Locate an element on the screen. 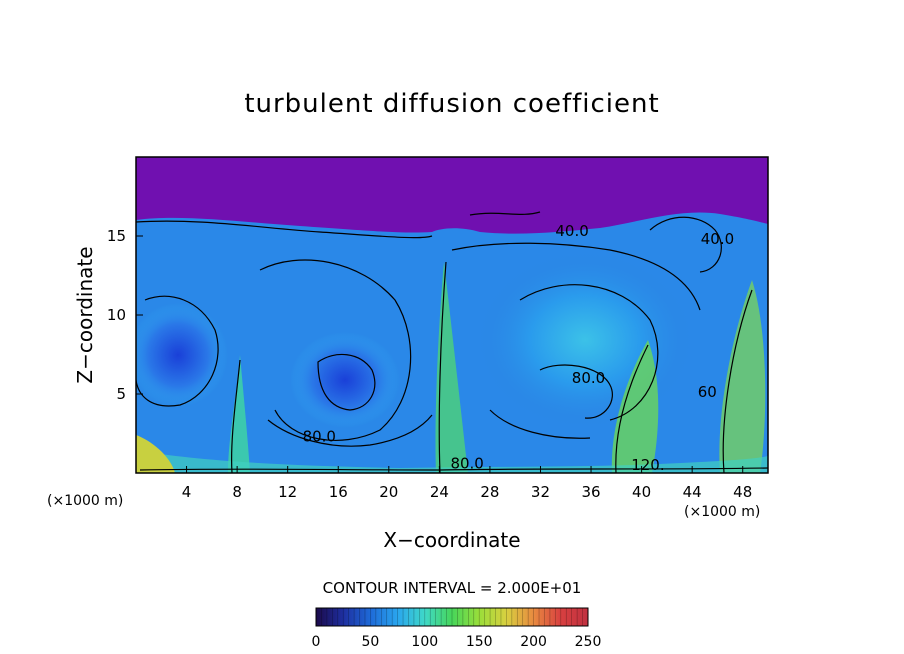  x-tick-label: 44 is located at coordinates (692, 492).